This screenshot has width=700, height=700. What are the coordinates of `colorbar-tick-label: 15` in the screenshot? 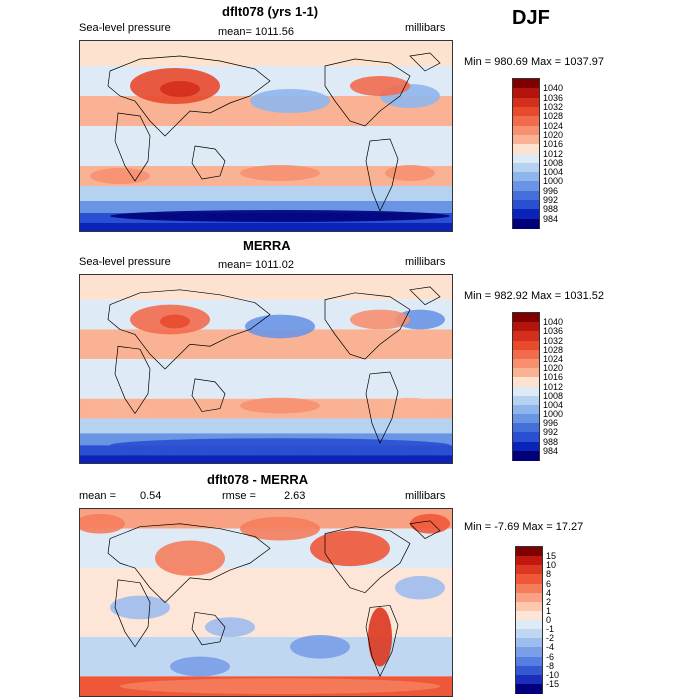 It's located at (551, 556).